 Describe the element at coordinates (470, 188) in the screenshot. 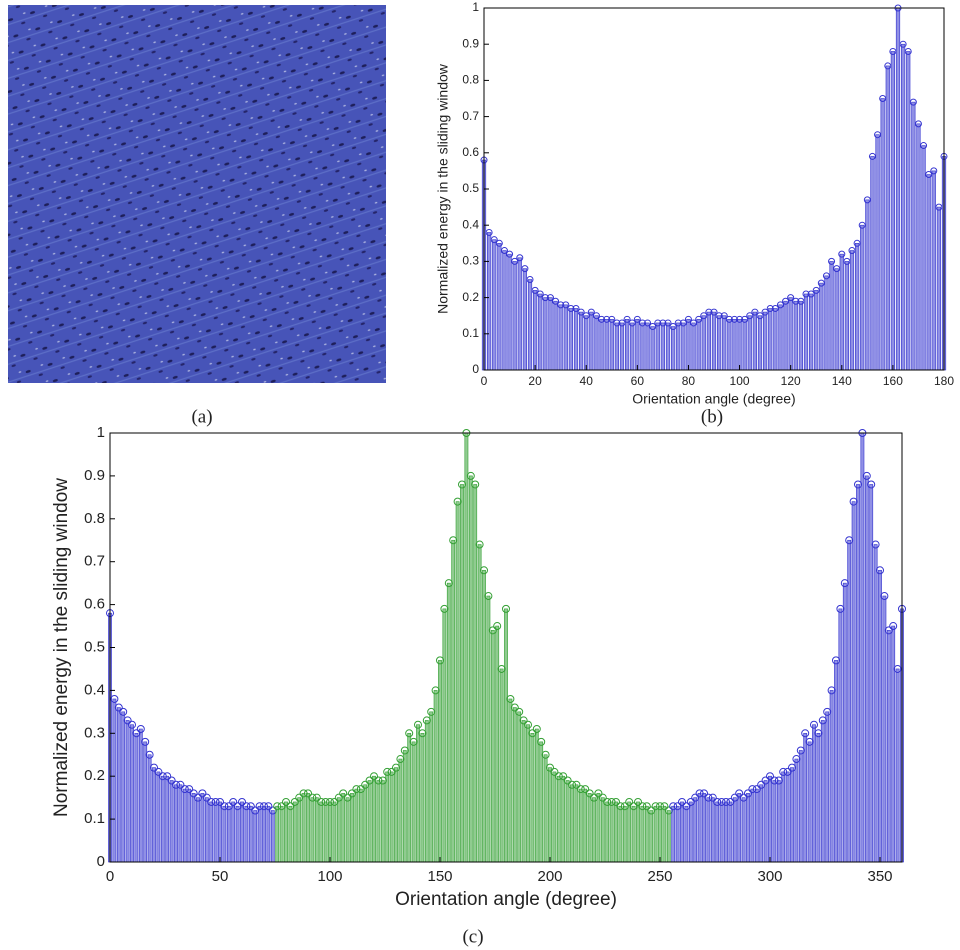

I see `y-tick-label: 0.5` at that location.